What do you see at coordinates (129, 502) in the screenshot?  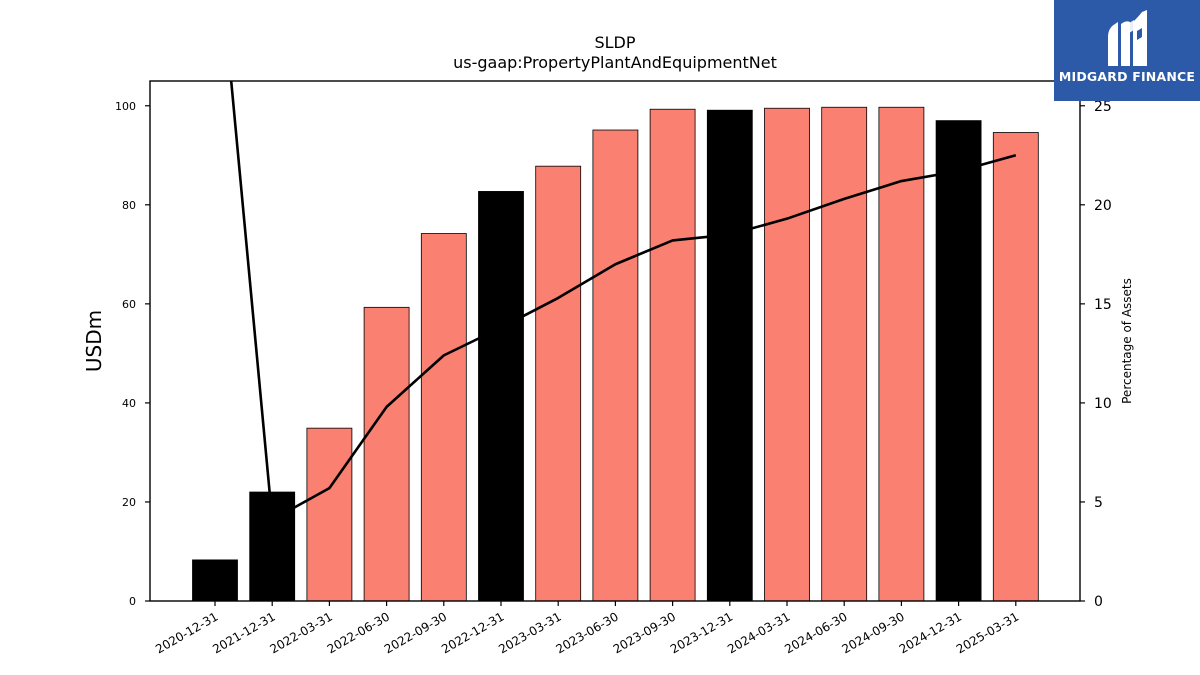 I see `y-tick-label: 20` at bounding box center [129, 502].